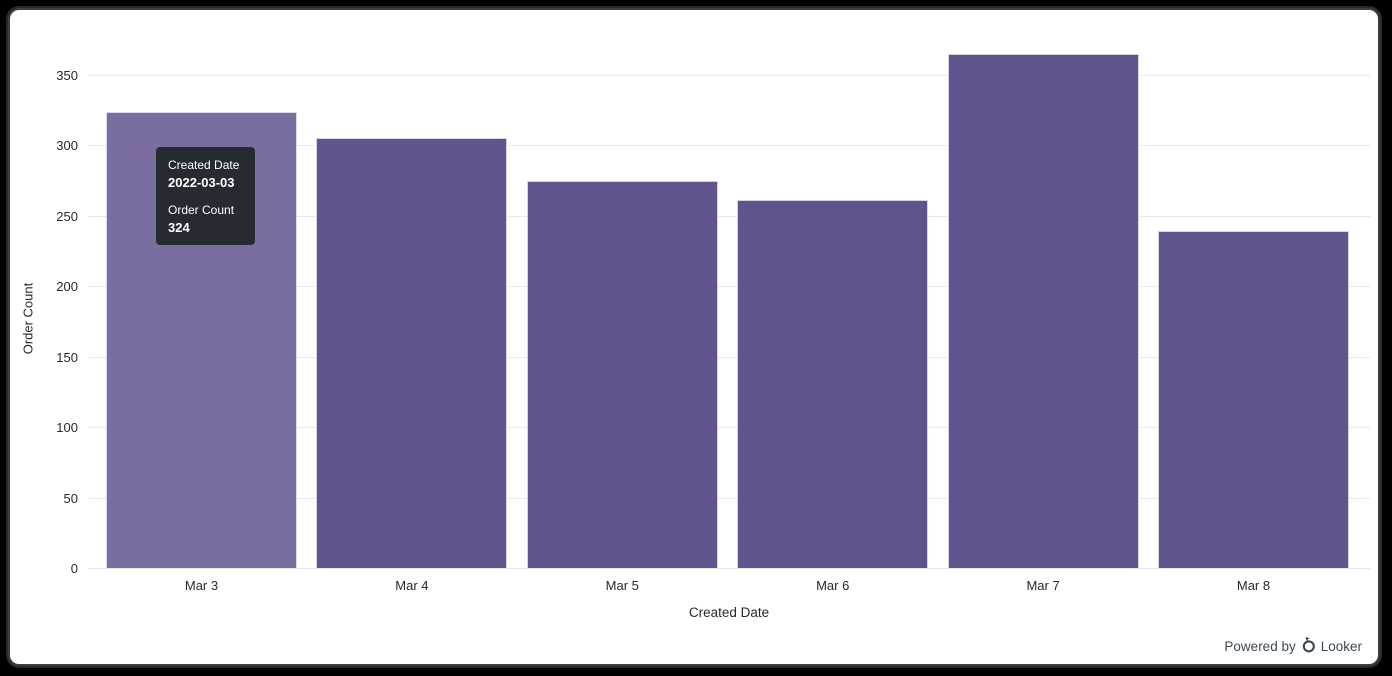 This screenshot has height=676, width=1392. I want to click on x-tick-label: Mar 6, so click(833, 585).